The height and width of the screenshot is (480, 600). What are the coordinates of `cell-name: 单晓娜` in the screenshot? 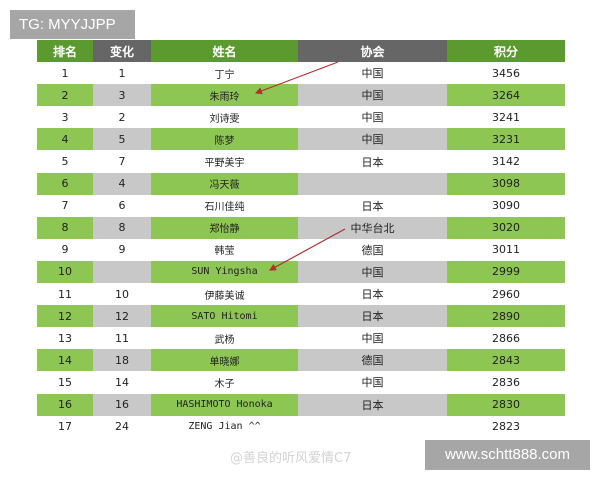 It's located at (224, 360).